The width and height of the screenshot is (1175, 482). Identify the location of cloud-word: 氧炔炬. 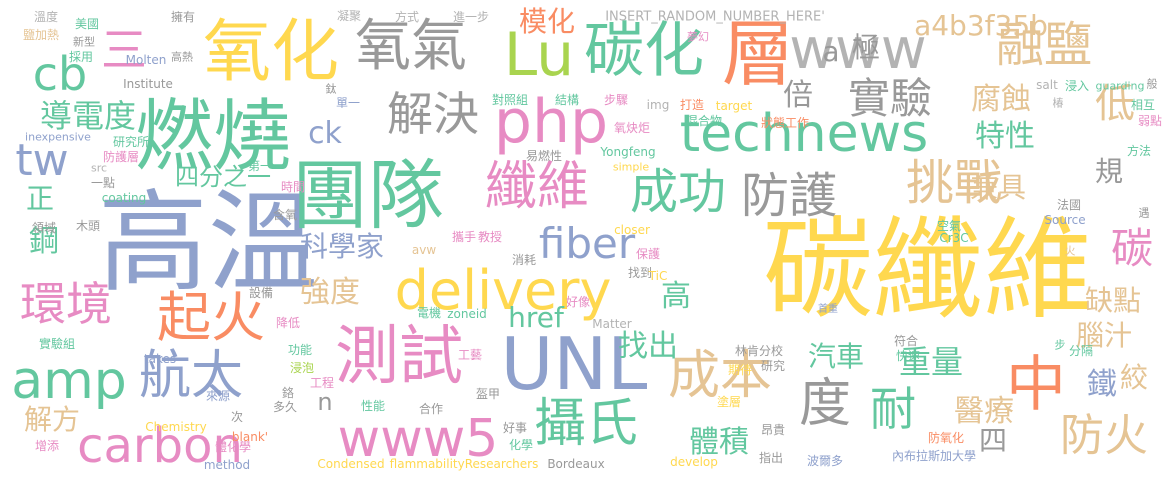
(632, 128).